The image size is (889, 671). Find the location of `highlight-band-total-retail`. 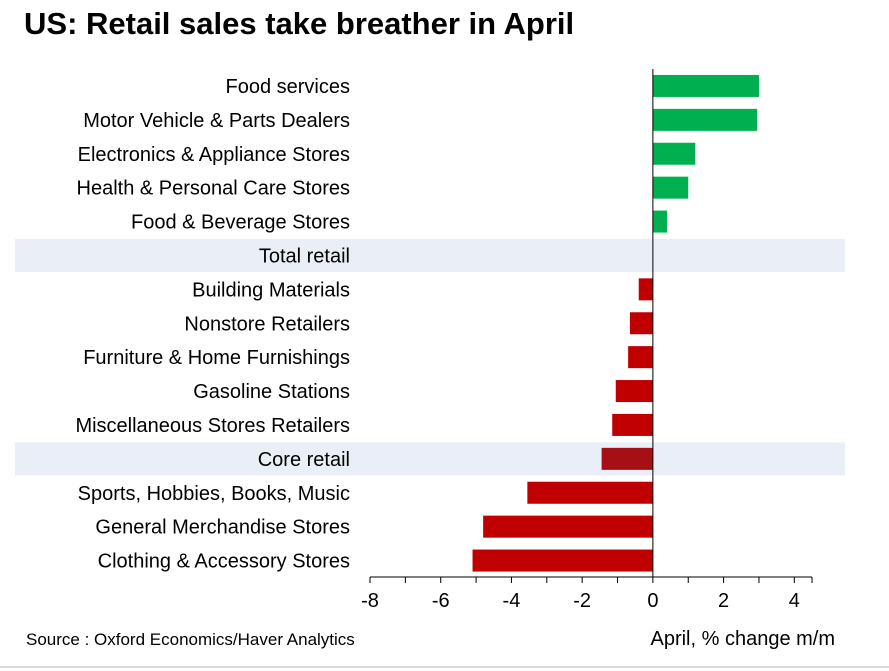

highlight-band-total-retail is located at coordinates (430, 255).